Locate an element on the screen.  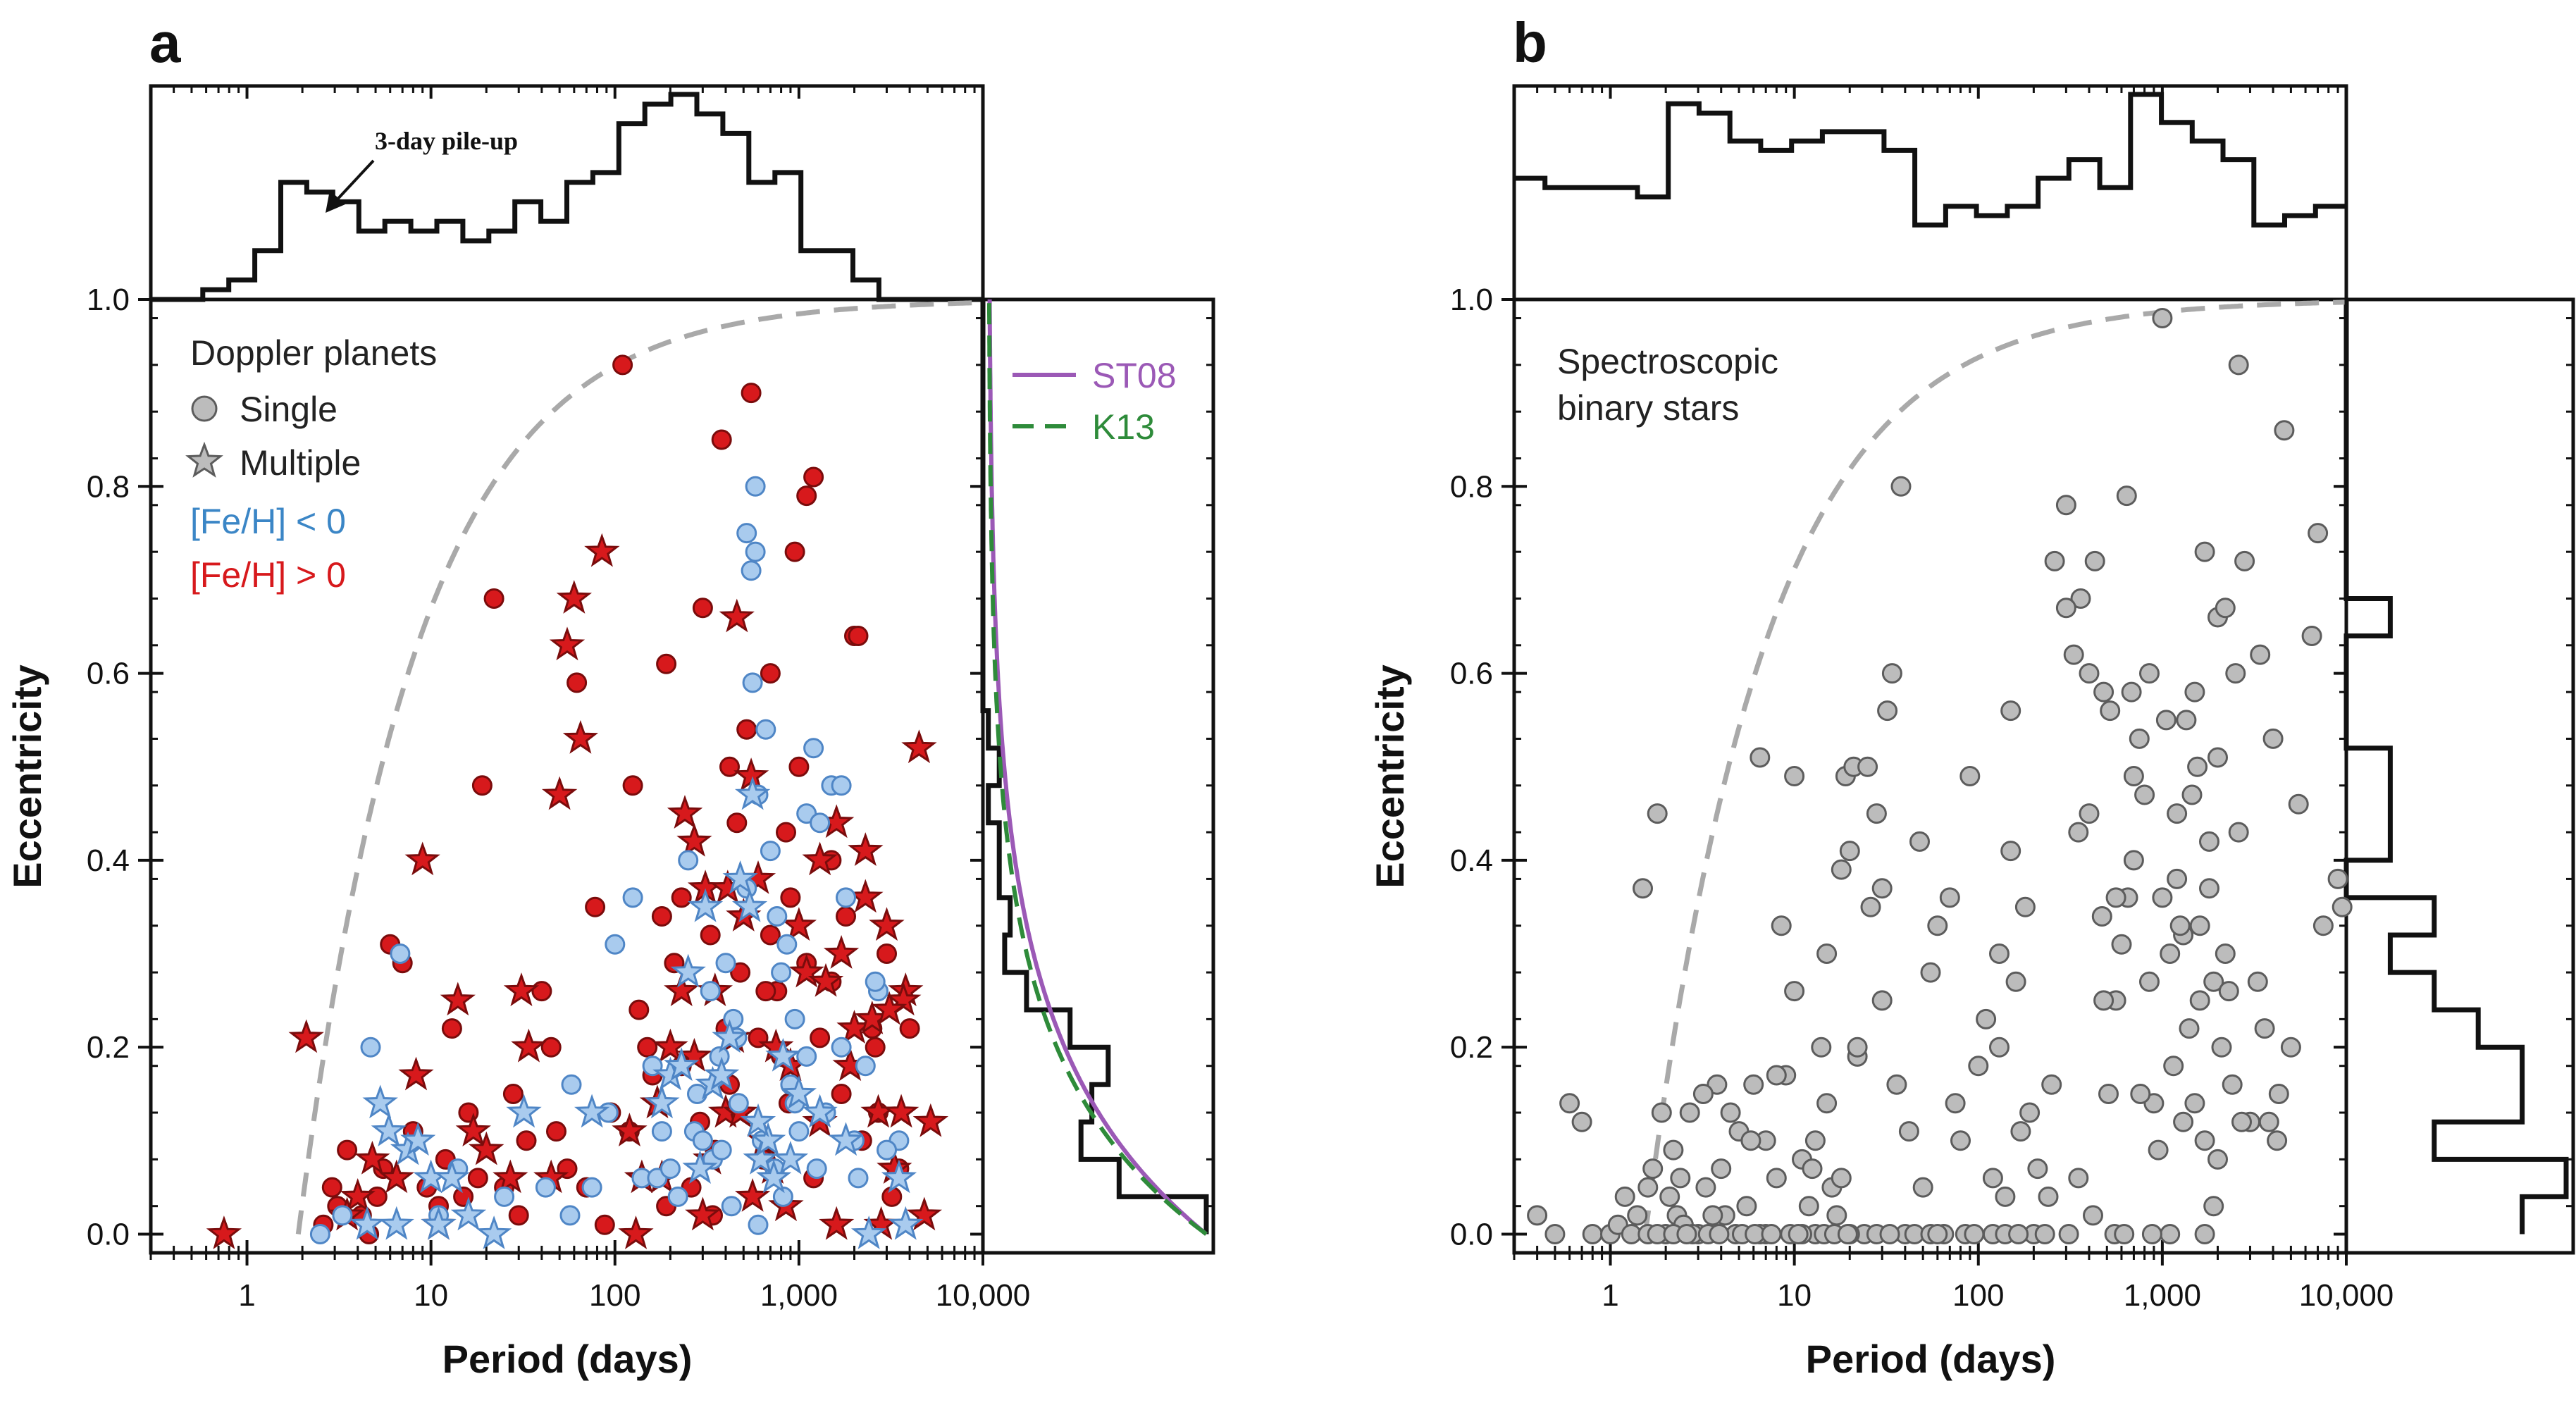
panel-b-legend-line-2: binary stars is located at coordinates (1648, 408).